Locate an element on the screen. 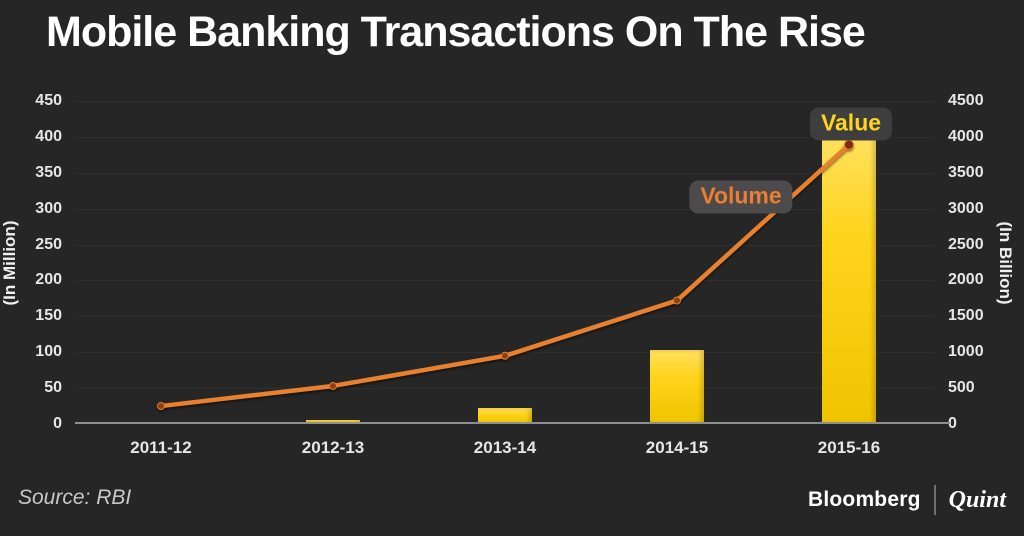 Image resolution: width=1024 pixels, height=536 pixels. right-tick-1500: 1500 is located at coordinates (966, 316).